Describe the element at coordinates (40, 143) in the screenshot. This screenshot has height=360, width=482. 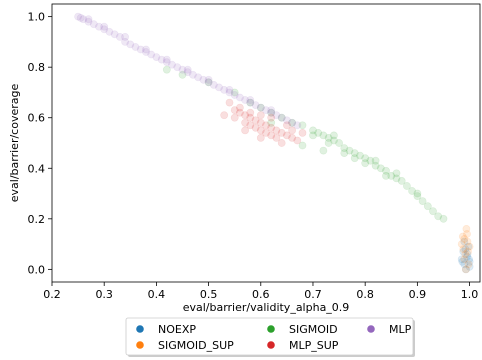
I see `y-axis: 0.0 0.2 0.4 0.6 0.8 1.0` at that location.